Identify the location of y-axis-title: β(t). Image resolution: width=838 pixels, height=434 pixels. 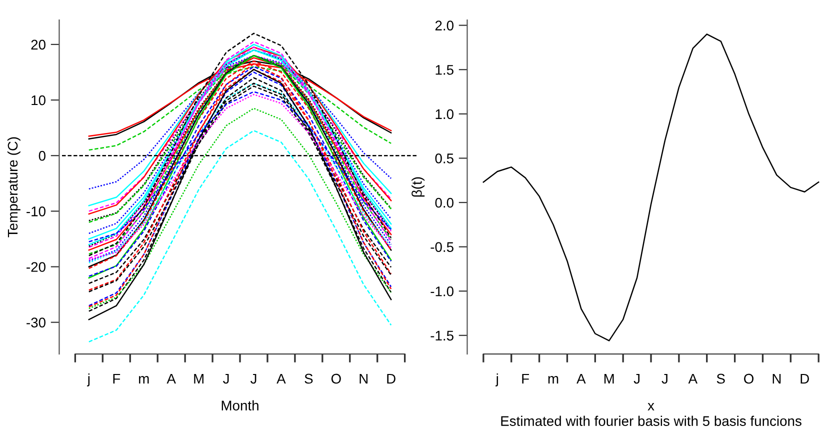
(418, 187).